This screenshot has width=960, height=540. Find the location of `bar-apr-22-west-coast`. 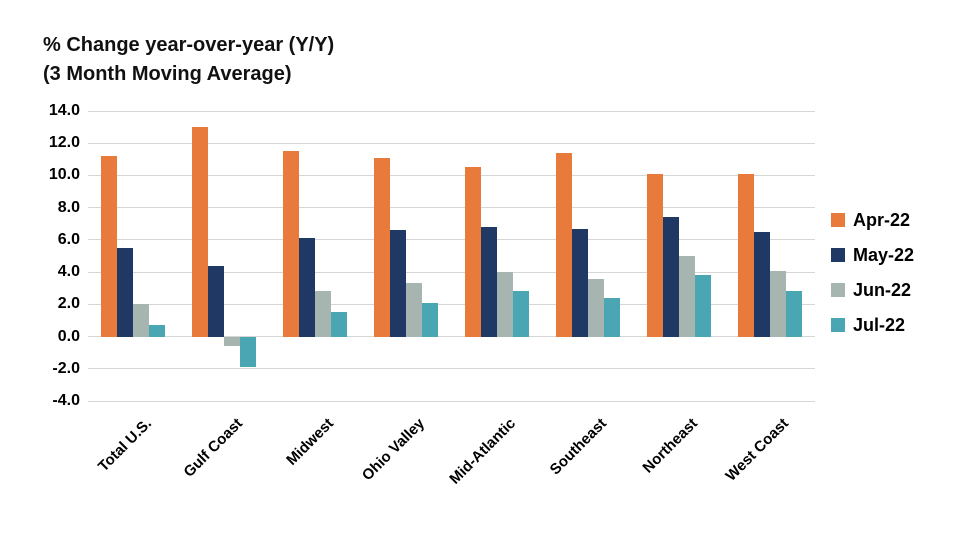

bar-apr-22-west-coast is located at coordinates (745, 255).